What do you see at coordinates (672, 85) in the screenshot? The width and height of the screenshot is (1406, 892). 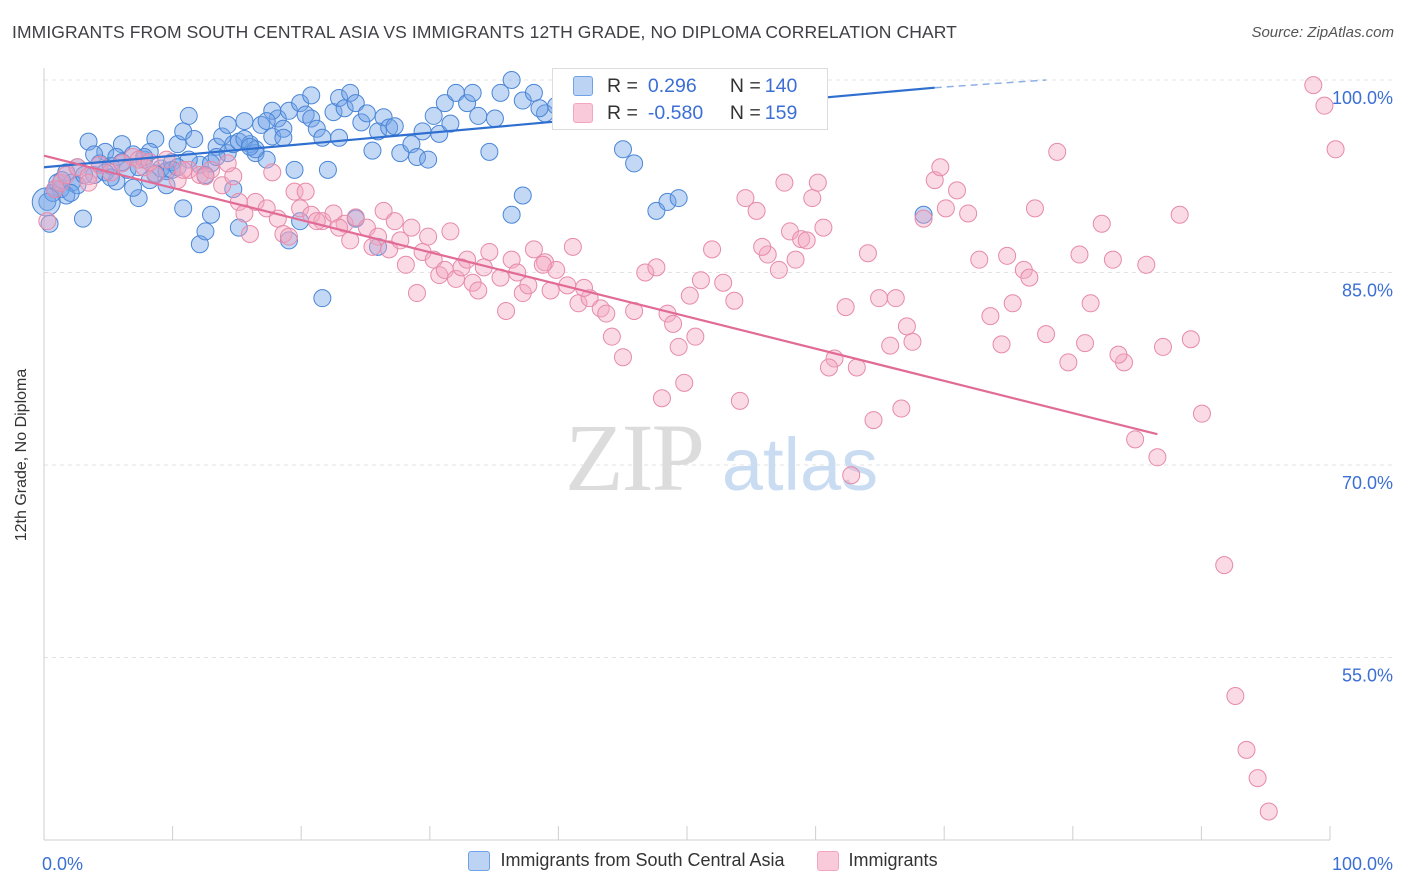 I see `r-value-blue: 0.296` at bounding box center [672, 85].